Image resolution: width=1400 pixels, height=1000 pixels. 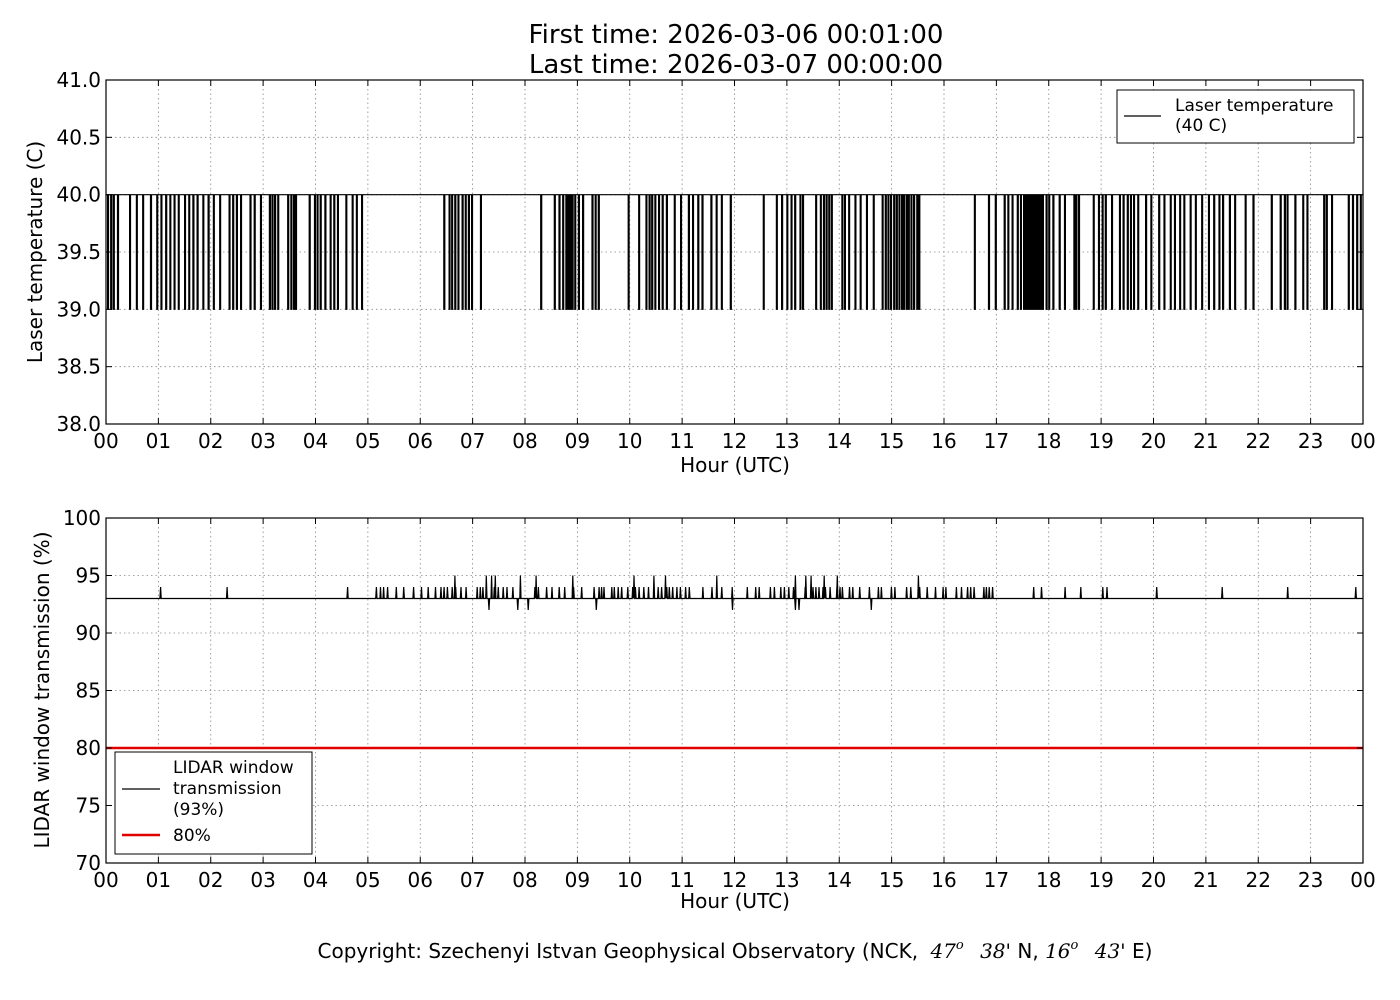 I want to click on lidar-transmission-legend: LIDAR window transmission (93%) 80%, so click(x=213, y=803).